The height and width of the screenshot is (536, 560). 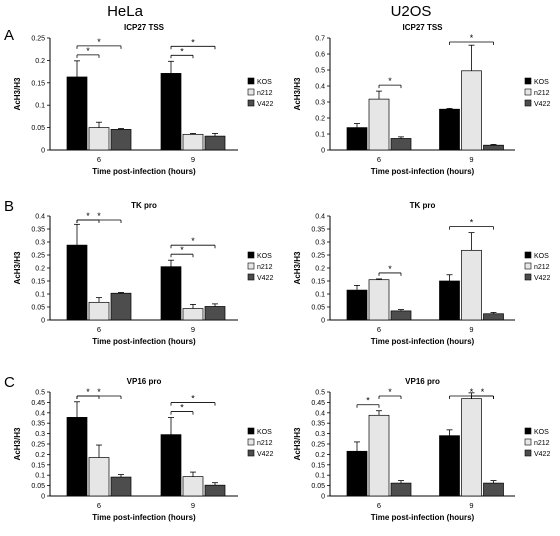 What do you see at coordinates (422, 381) in the screenshot?
I see `chart-title: VP16 pro` at bounding box center [422, 381].